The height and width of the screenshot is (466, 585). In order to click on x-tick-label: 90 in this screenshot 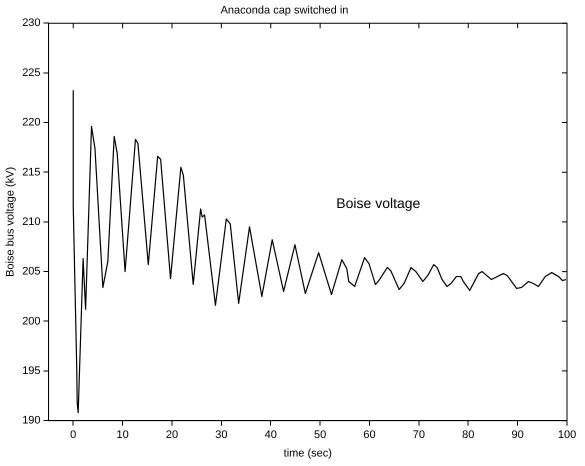, I will do `click(518, 435)`.